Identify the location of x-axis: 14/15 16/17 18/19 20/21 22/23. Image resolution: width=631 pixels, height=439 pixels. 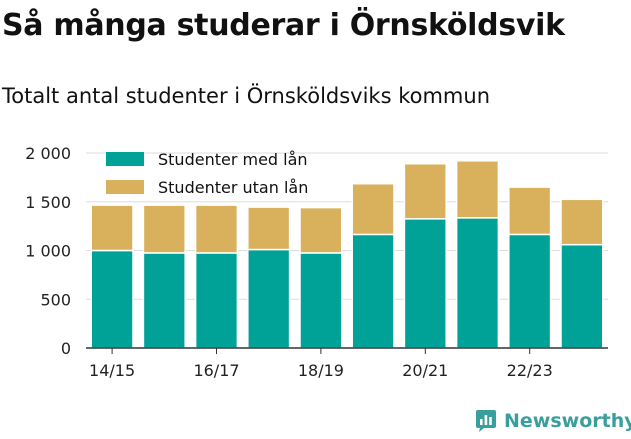
(347, 363).